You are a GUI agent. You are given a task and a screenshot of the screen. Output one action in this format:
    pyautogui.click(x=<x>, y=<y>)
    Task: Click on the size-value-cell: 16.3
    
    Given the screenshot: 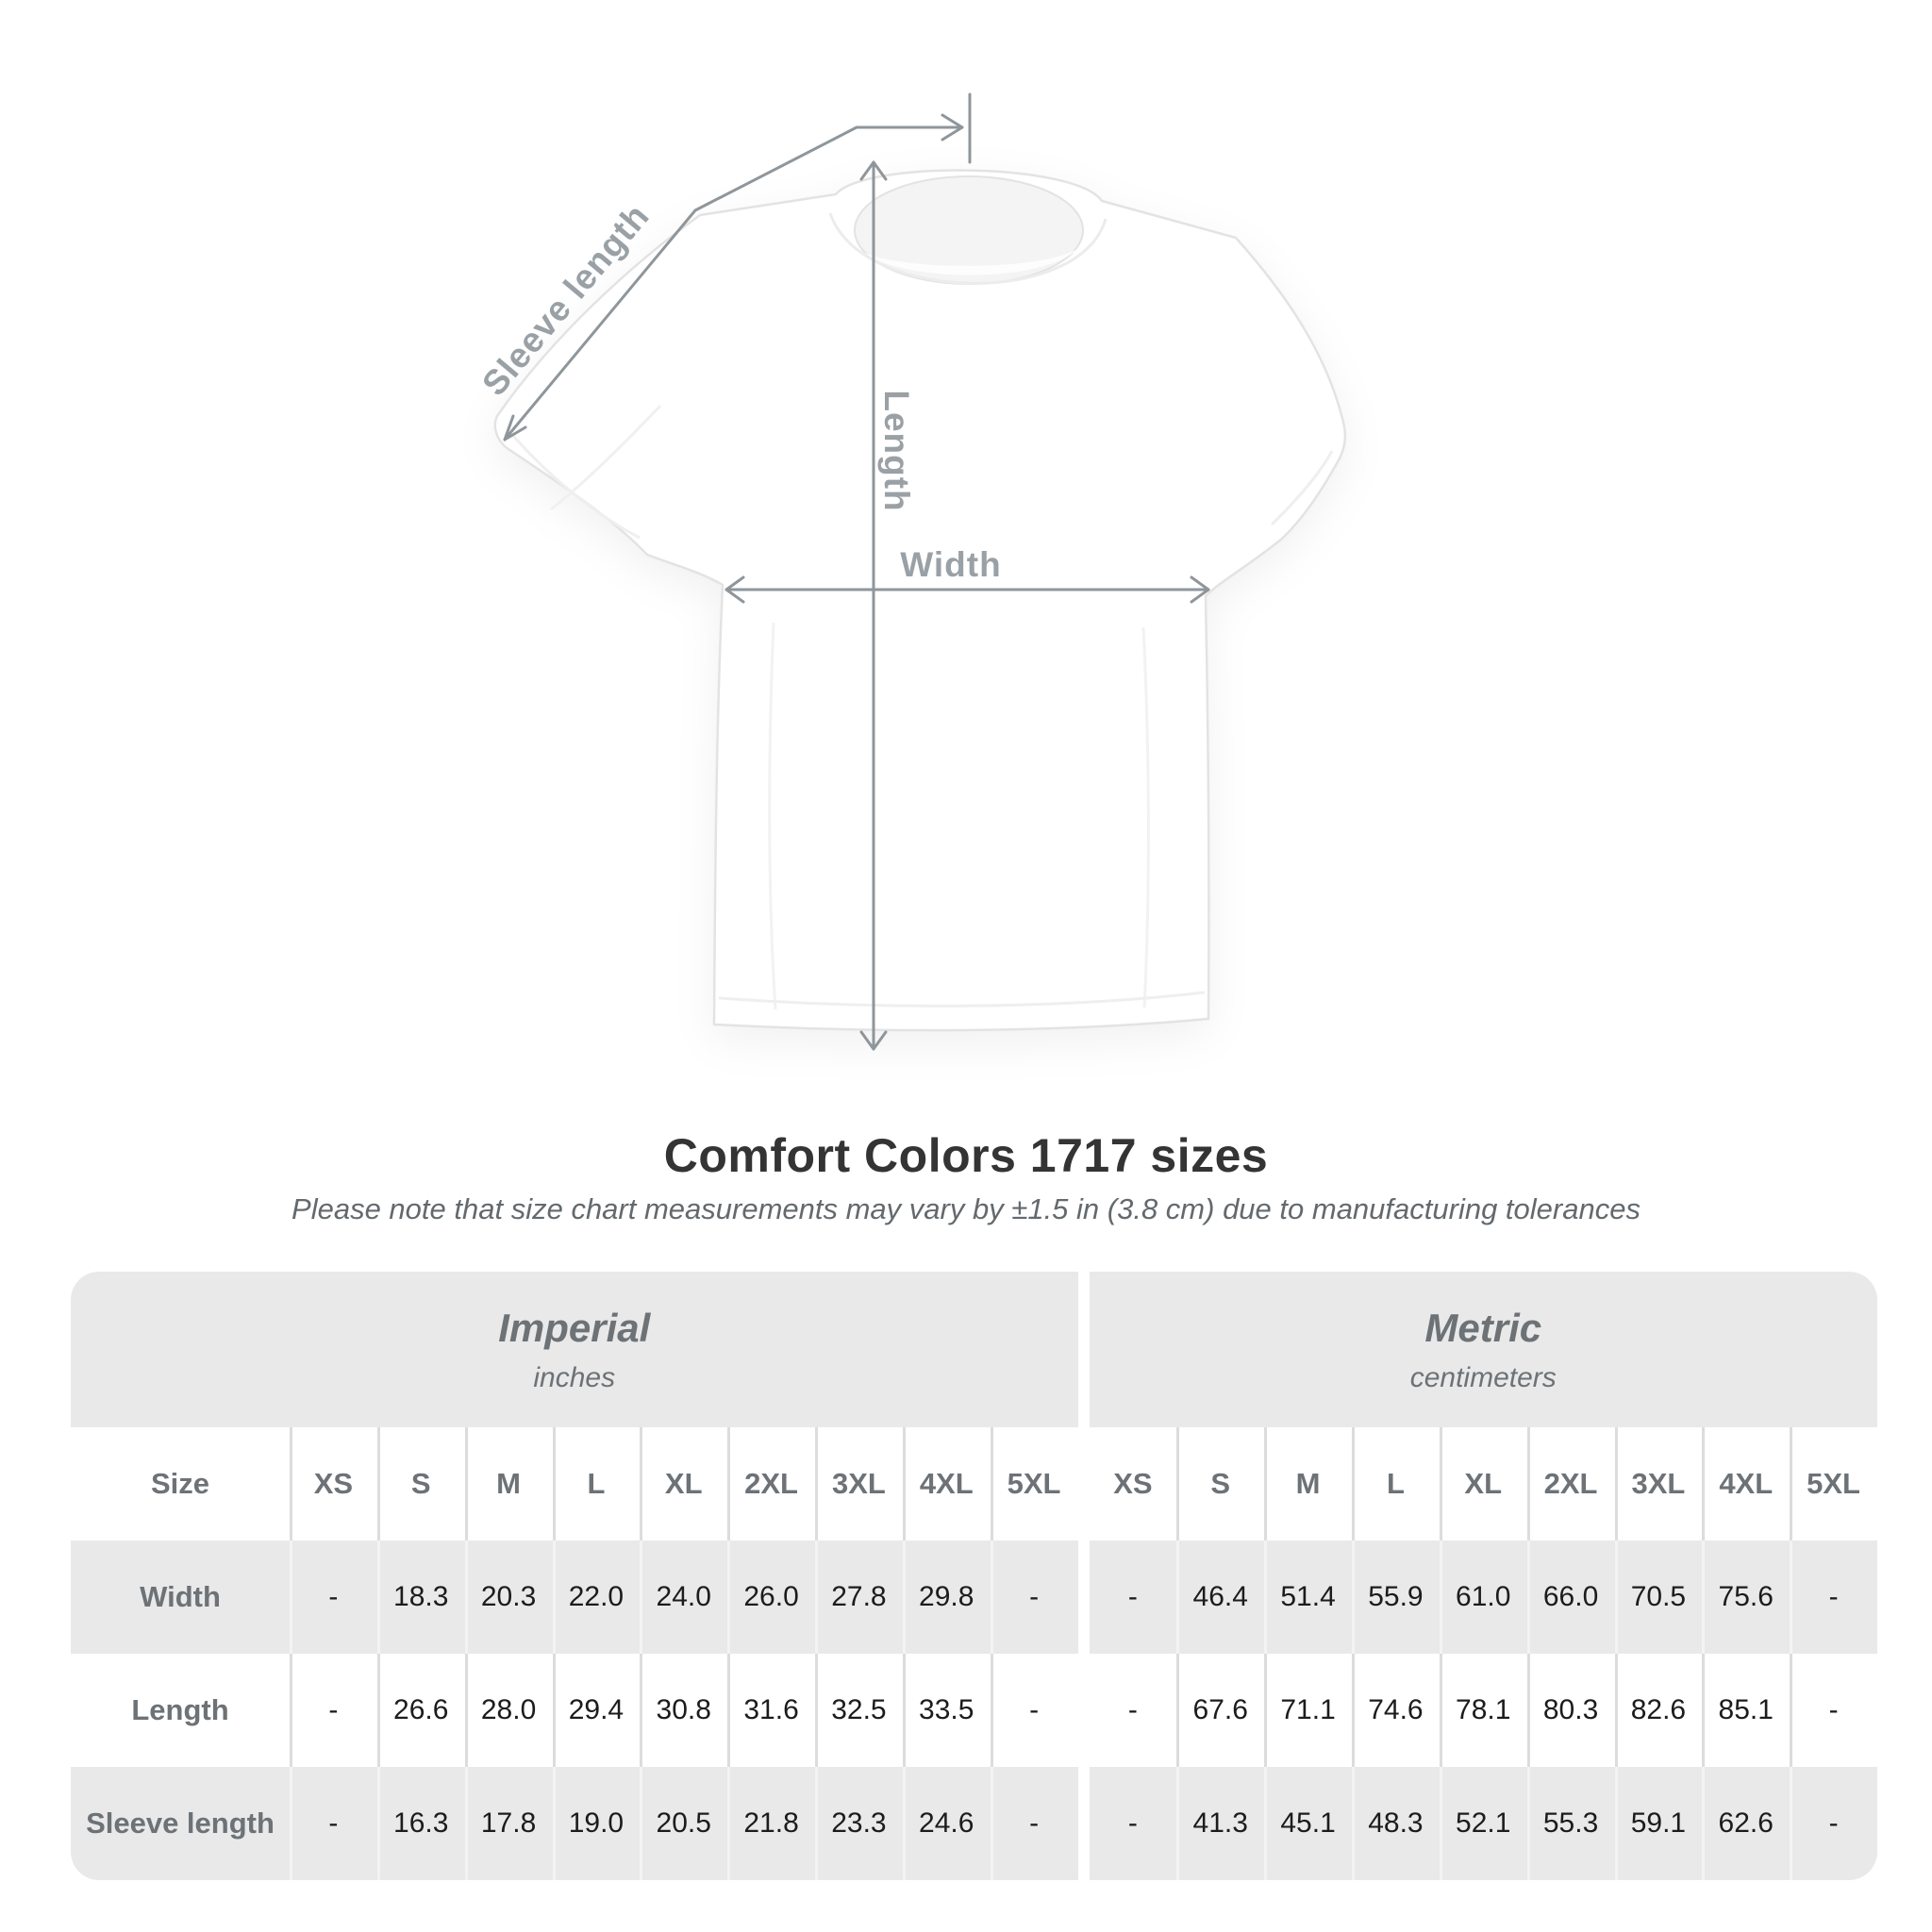 What is the action you would take?
    pyautogui.click(x=421, y=1824)
    